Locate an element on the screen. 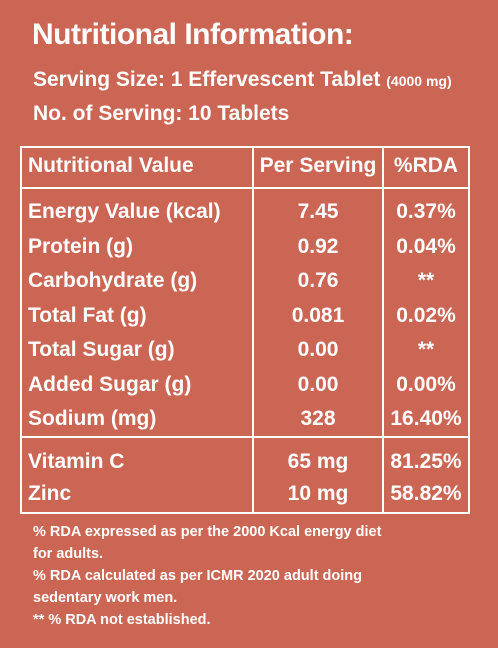 The image size is (498, 648). table-cell-rda: 0.00% is located at coordinates (426, 384).